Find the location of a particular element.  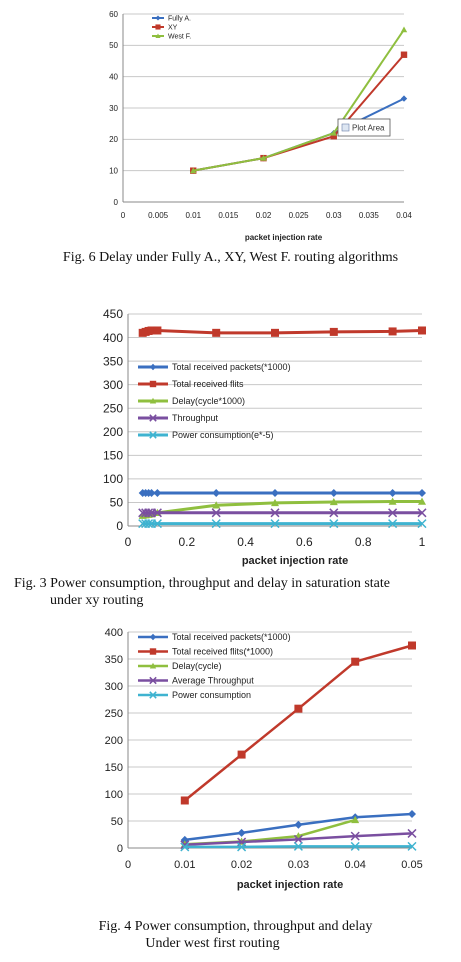

fig6-y-tick-label: 20 is located at coordinates (113, 139).